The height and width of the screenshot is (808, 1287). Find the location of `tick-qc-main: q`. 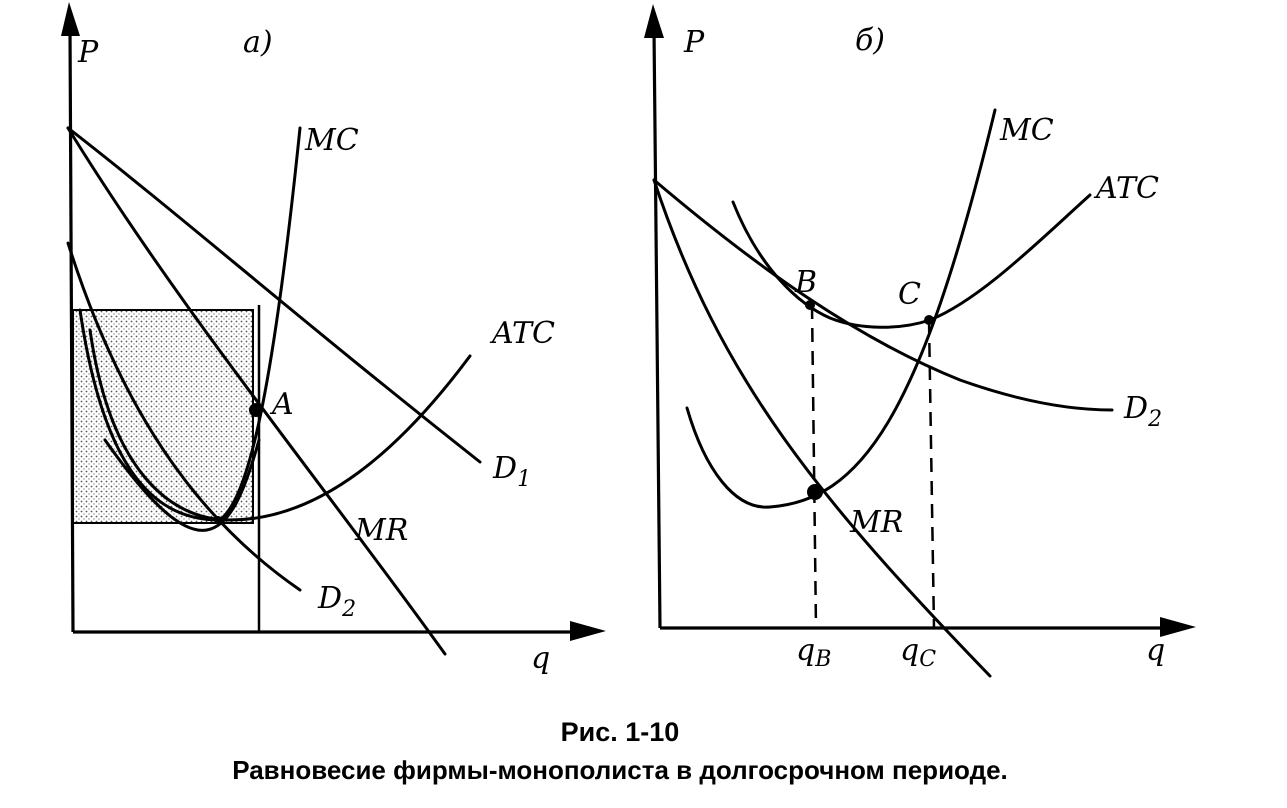

tick-qc-main: q is located at coordinates (909, 650).